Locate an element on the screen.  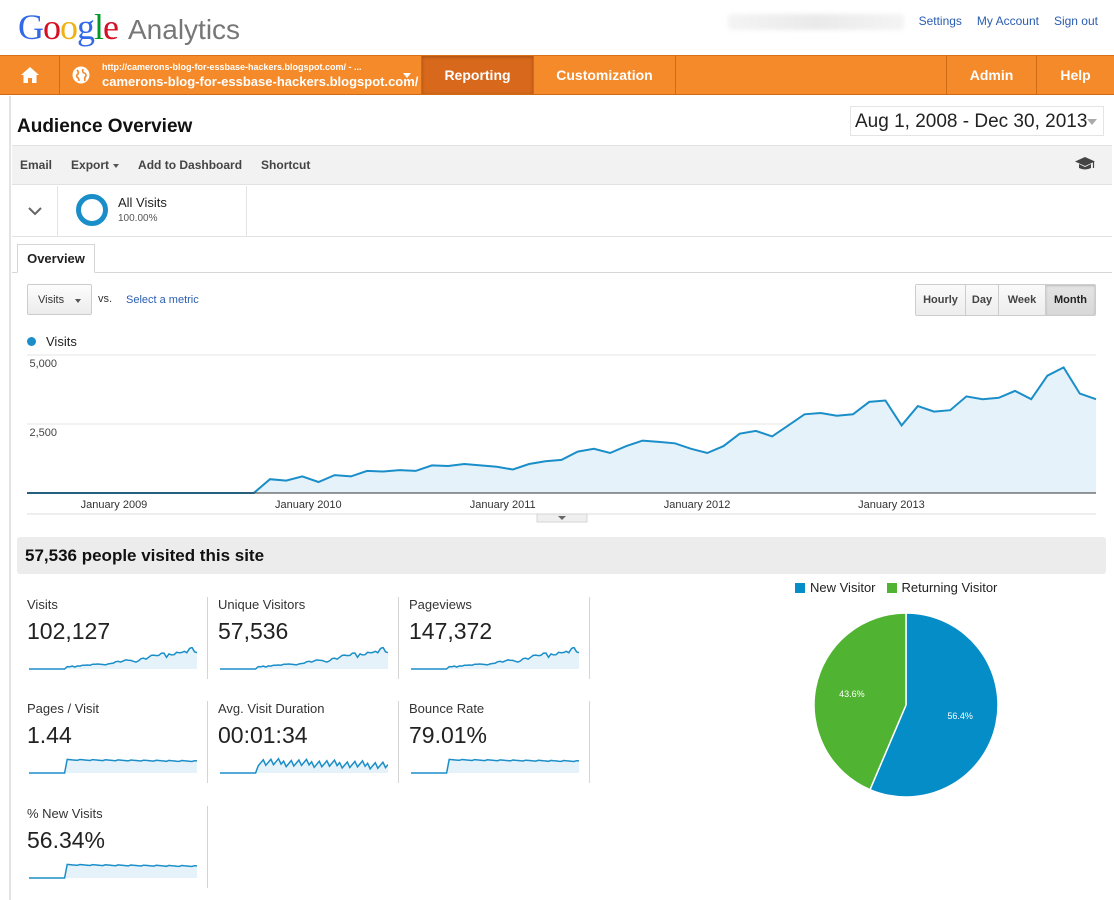
legend-new-visitor: New Visitor is located at coordinates (843, 587).